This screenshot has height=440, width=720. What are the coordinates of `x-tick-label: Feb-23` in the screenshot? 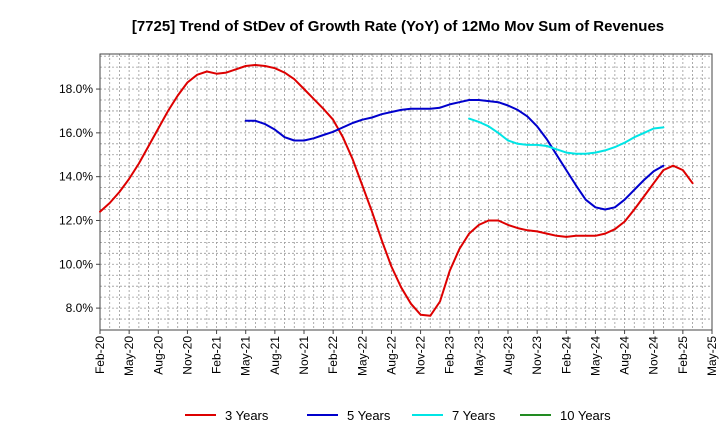 It's located at (450, 355).